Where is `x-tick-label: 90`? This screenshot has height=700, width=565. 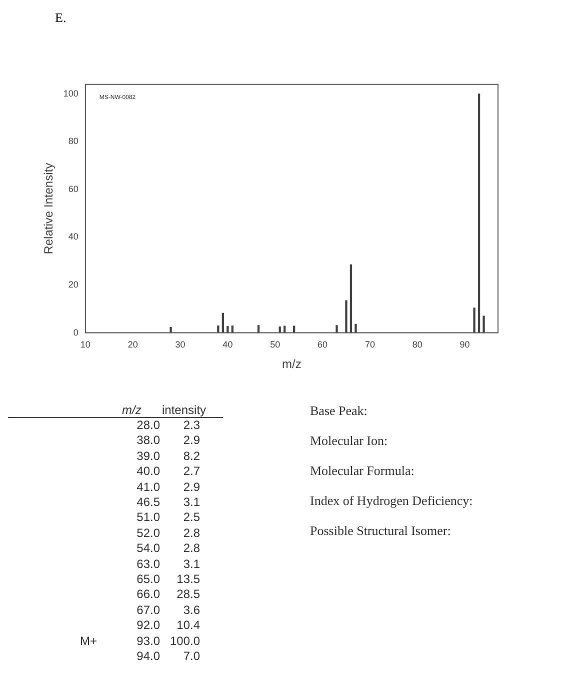
x-tick-label: 90 is located at coordinates (465, 345).